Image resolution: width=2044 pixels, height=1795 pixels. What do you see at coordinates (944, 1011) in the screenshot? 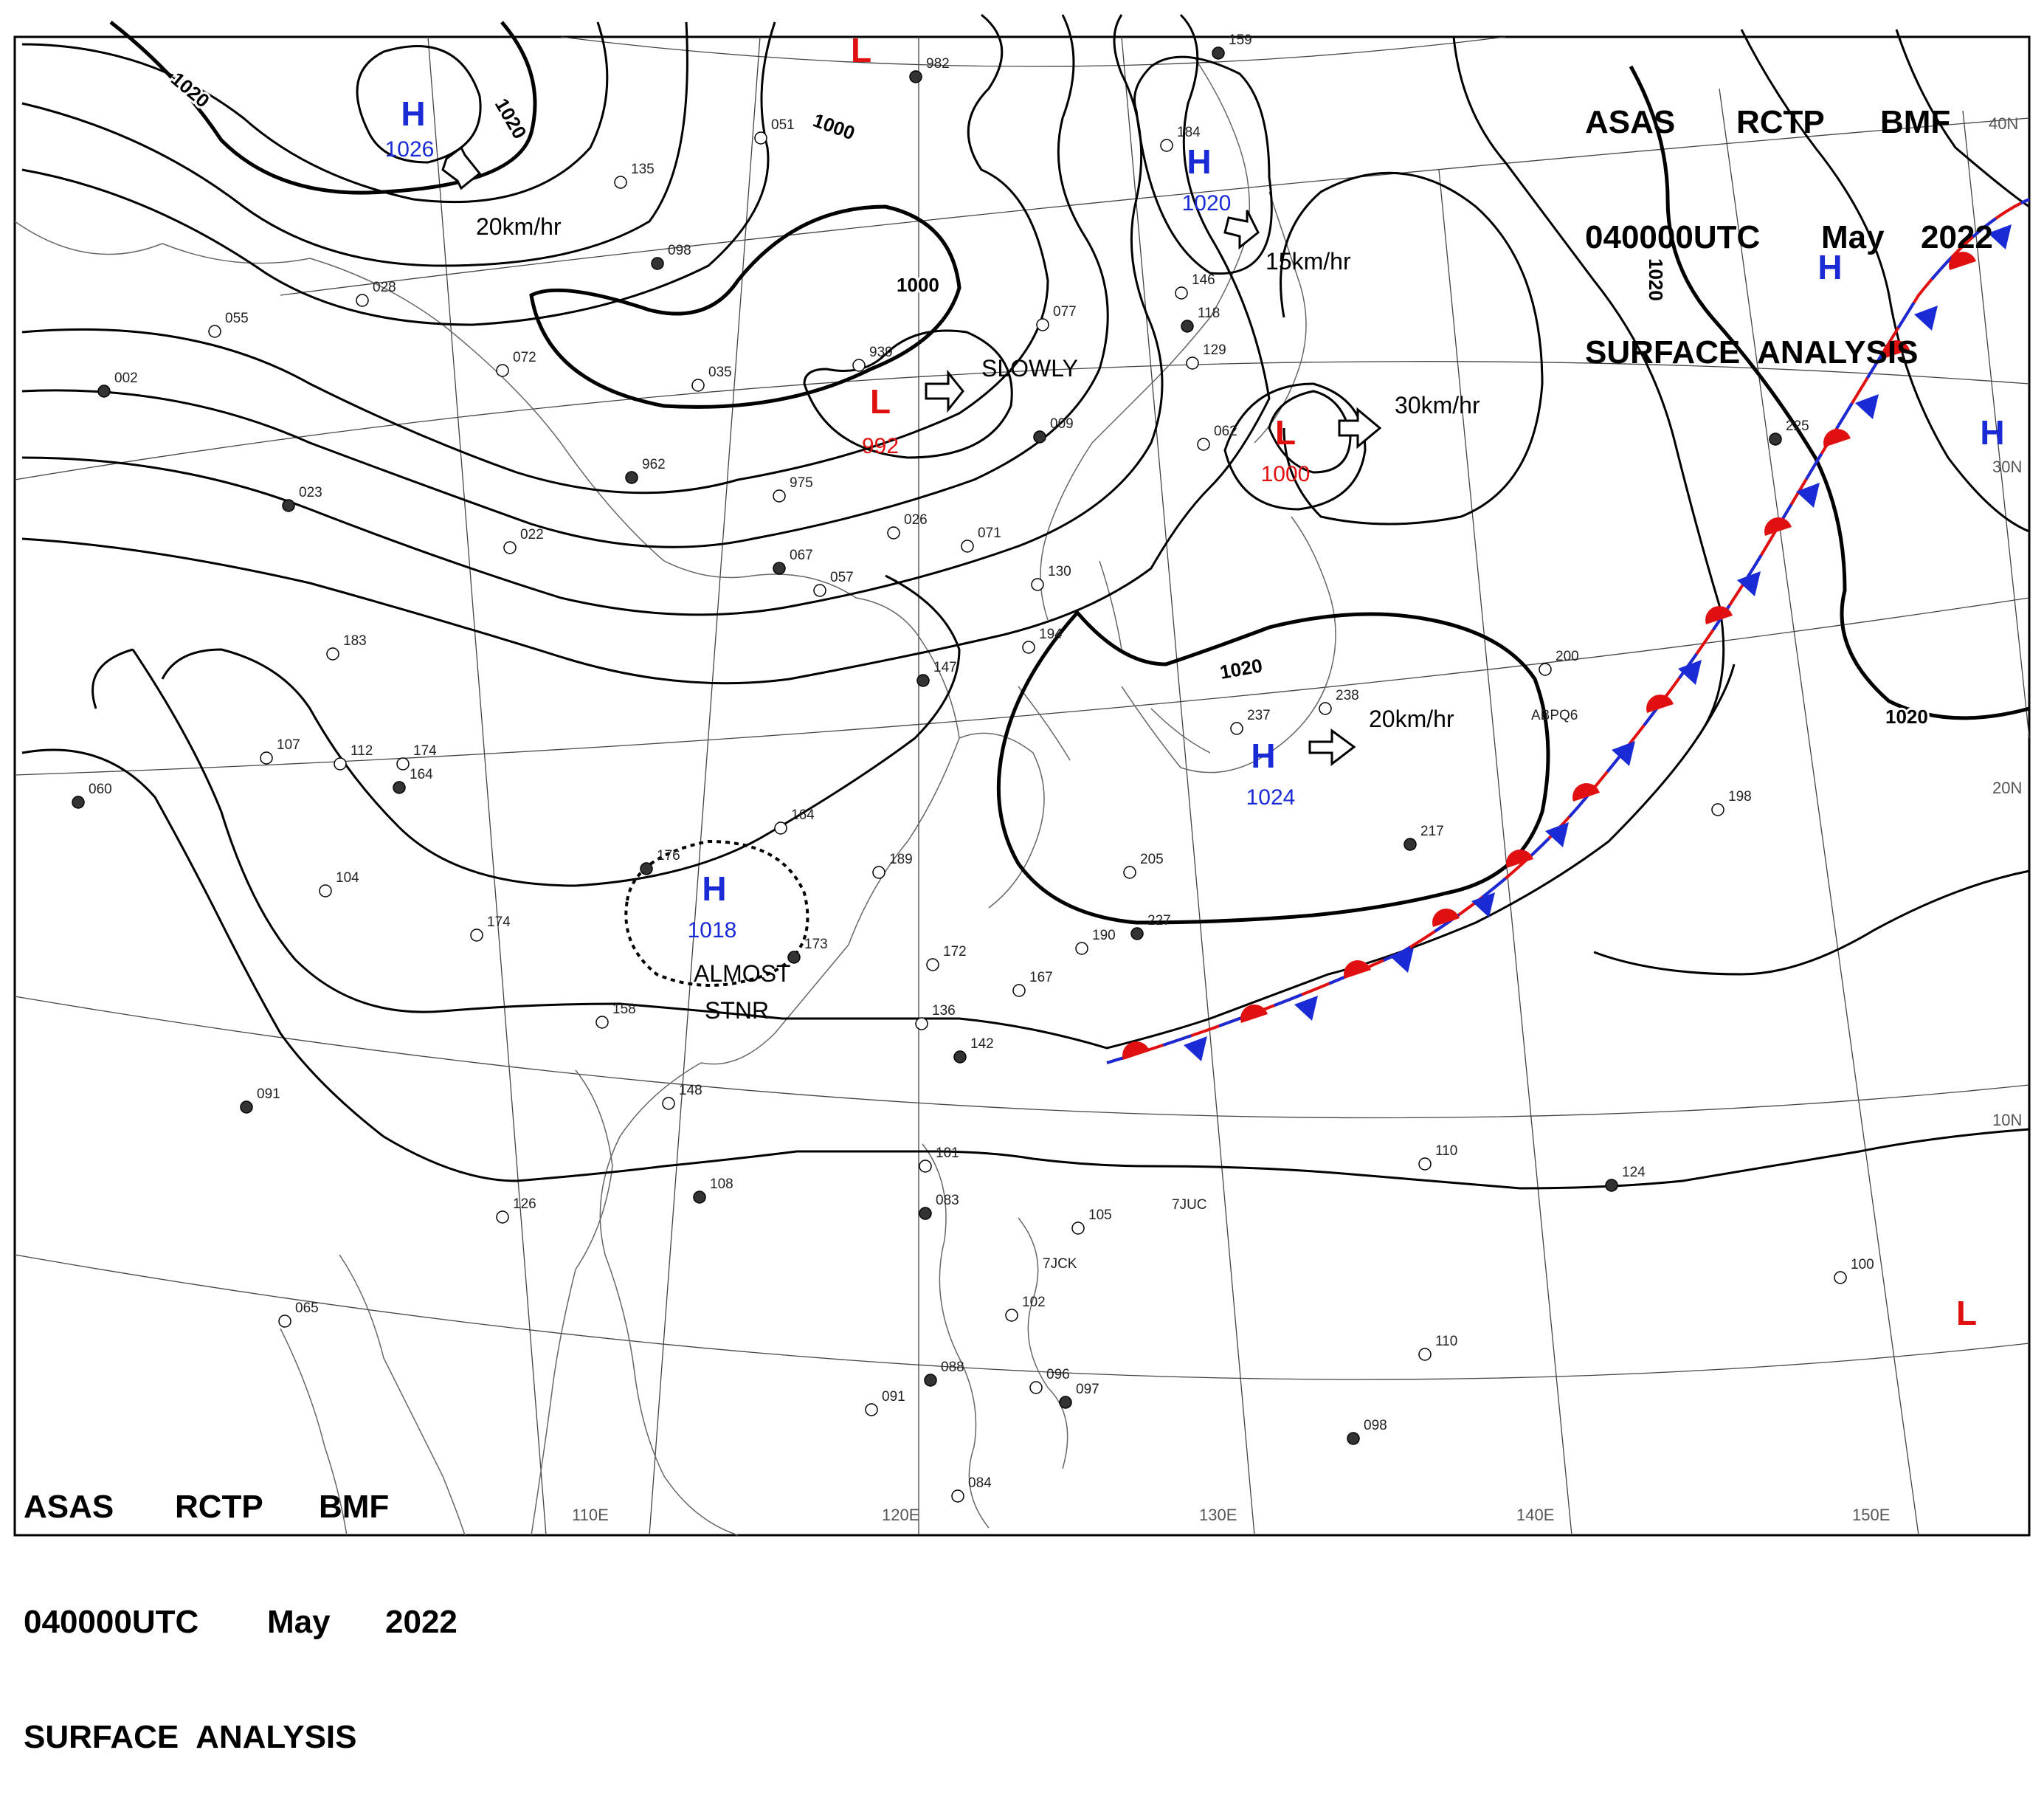
I see `station-pressure-value: 136` at bounding box center [944, 1011].